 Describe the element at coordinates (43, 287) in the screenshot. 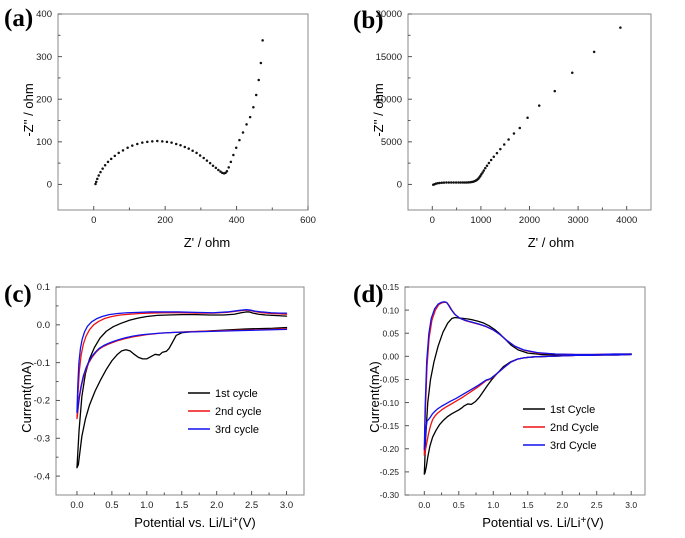

I see `svg-text: 0.1` at that location.